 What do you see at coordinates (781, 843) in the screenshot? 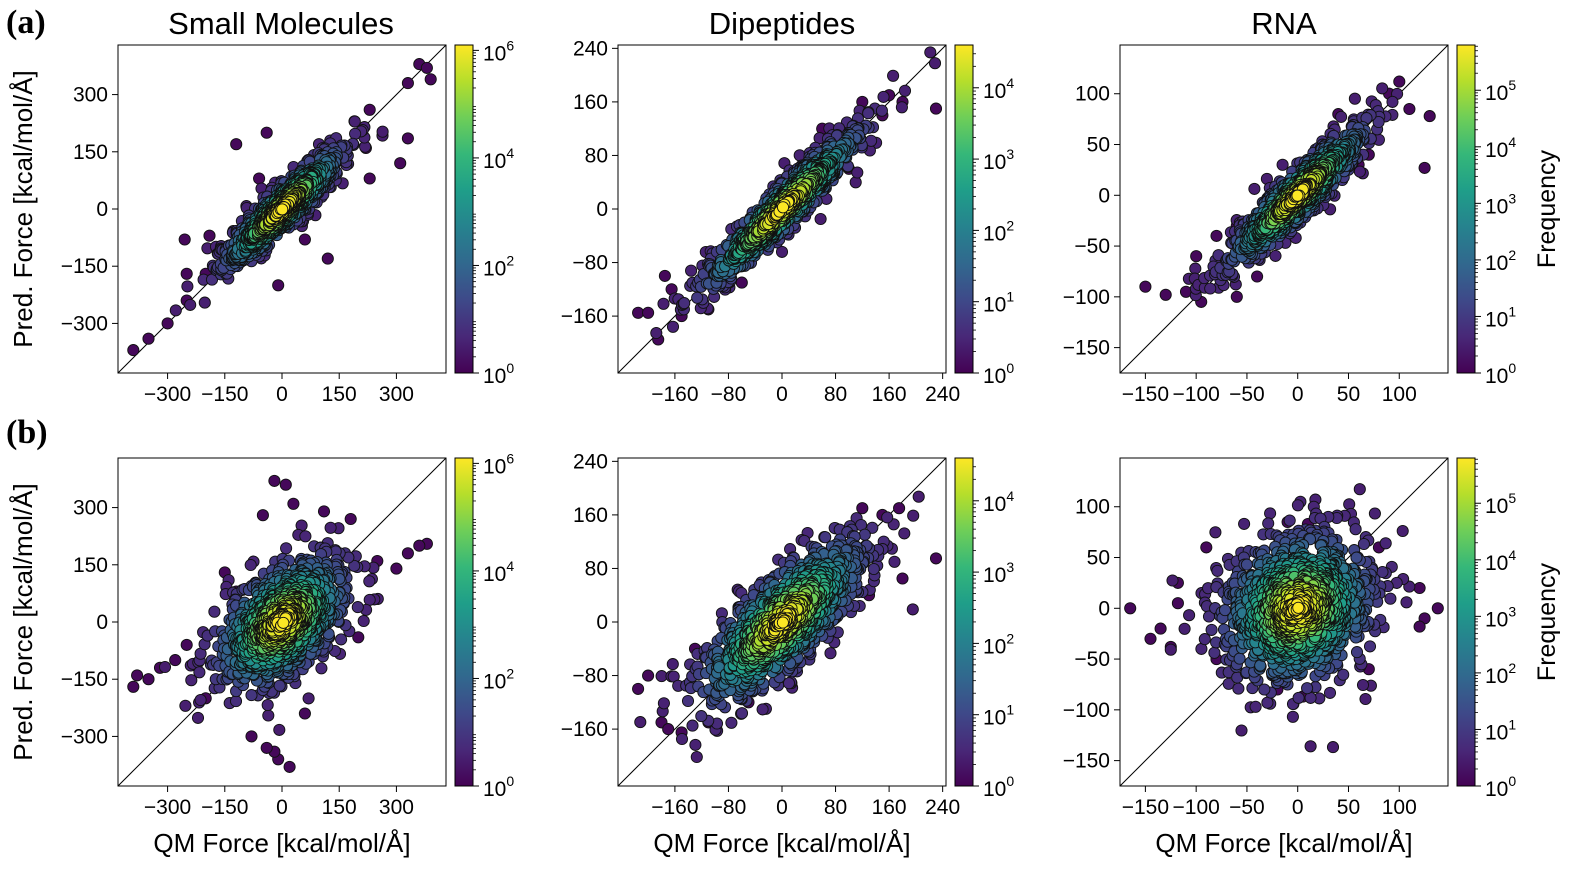
I see `x-axis-label: QM Force [kcal/mol/Å]` at bounding box center [781, 843].